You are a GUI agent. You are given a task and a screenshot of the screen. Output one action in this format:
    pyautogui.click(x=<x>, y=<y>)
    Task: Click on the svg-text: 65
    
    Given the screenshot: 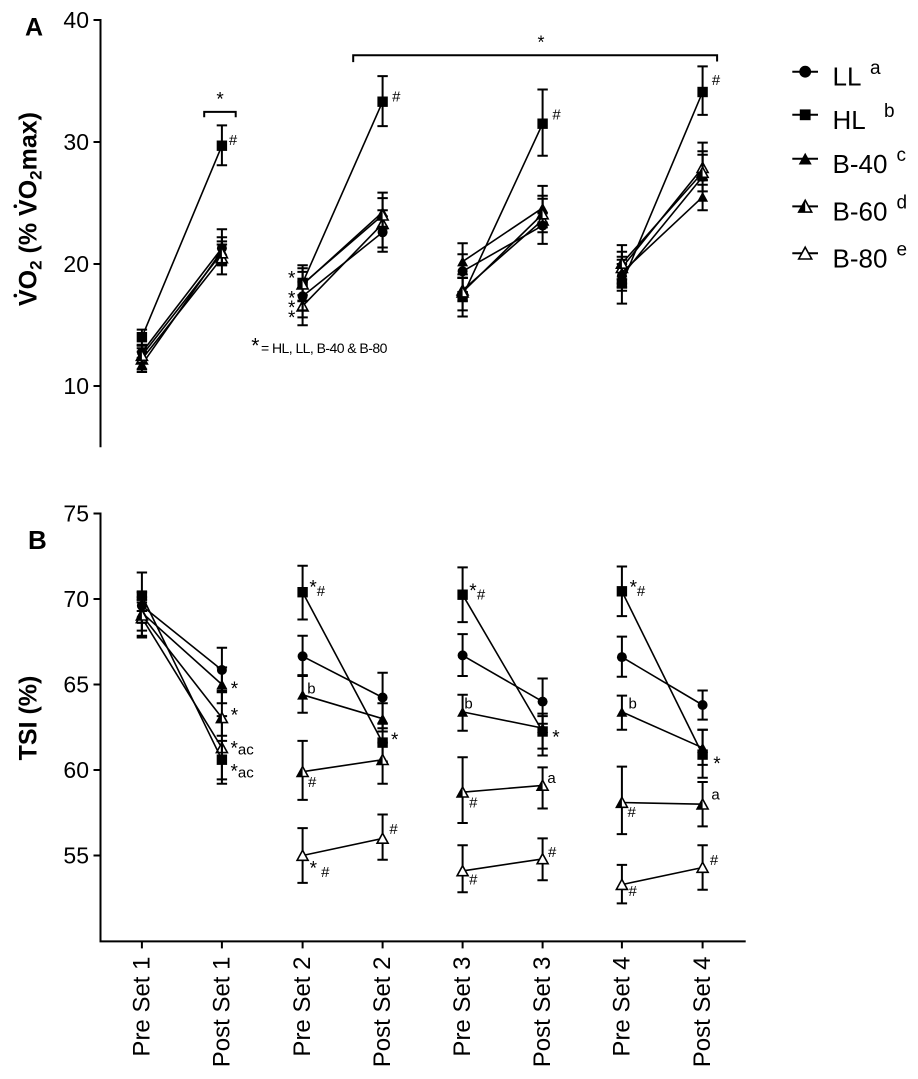 What is the action you would take?
    pyautogui.click(x=76, y=685)
    